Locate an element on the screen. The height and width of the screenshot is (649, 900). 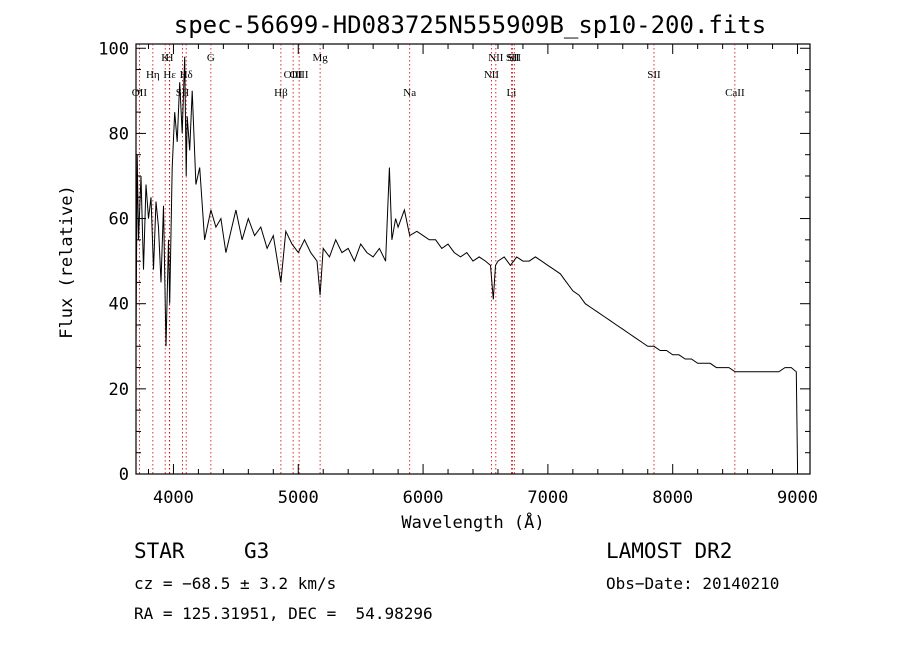
y-axis-label: Flux (relative) is located at coordinates (67, 262).